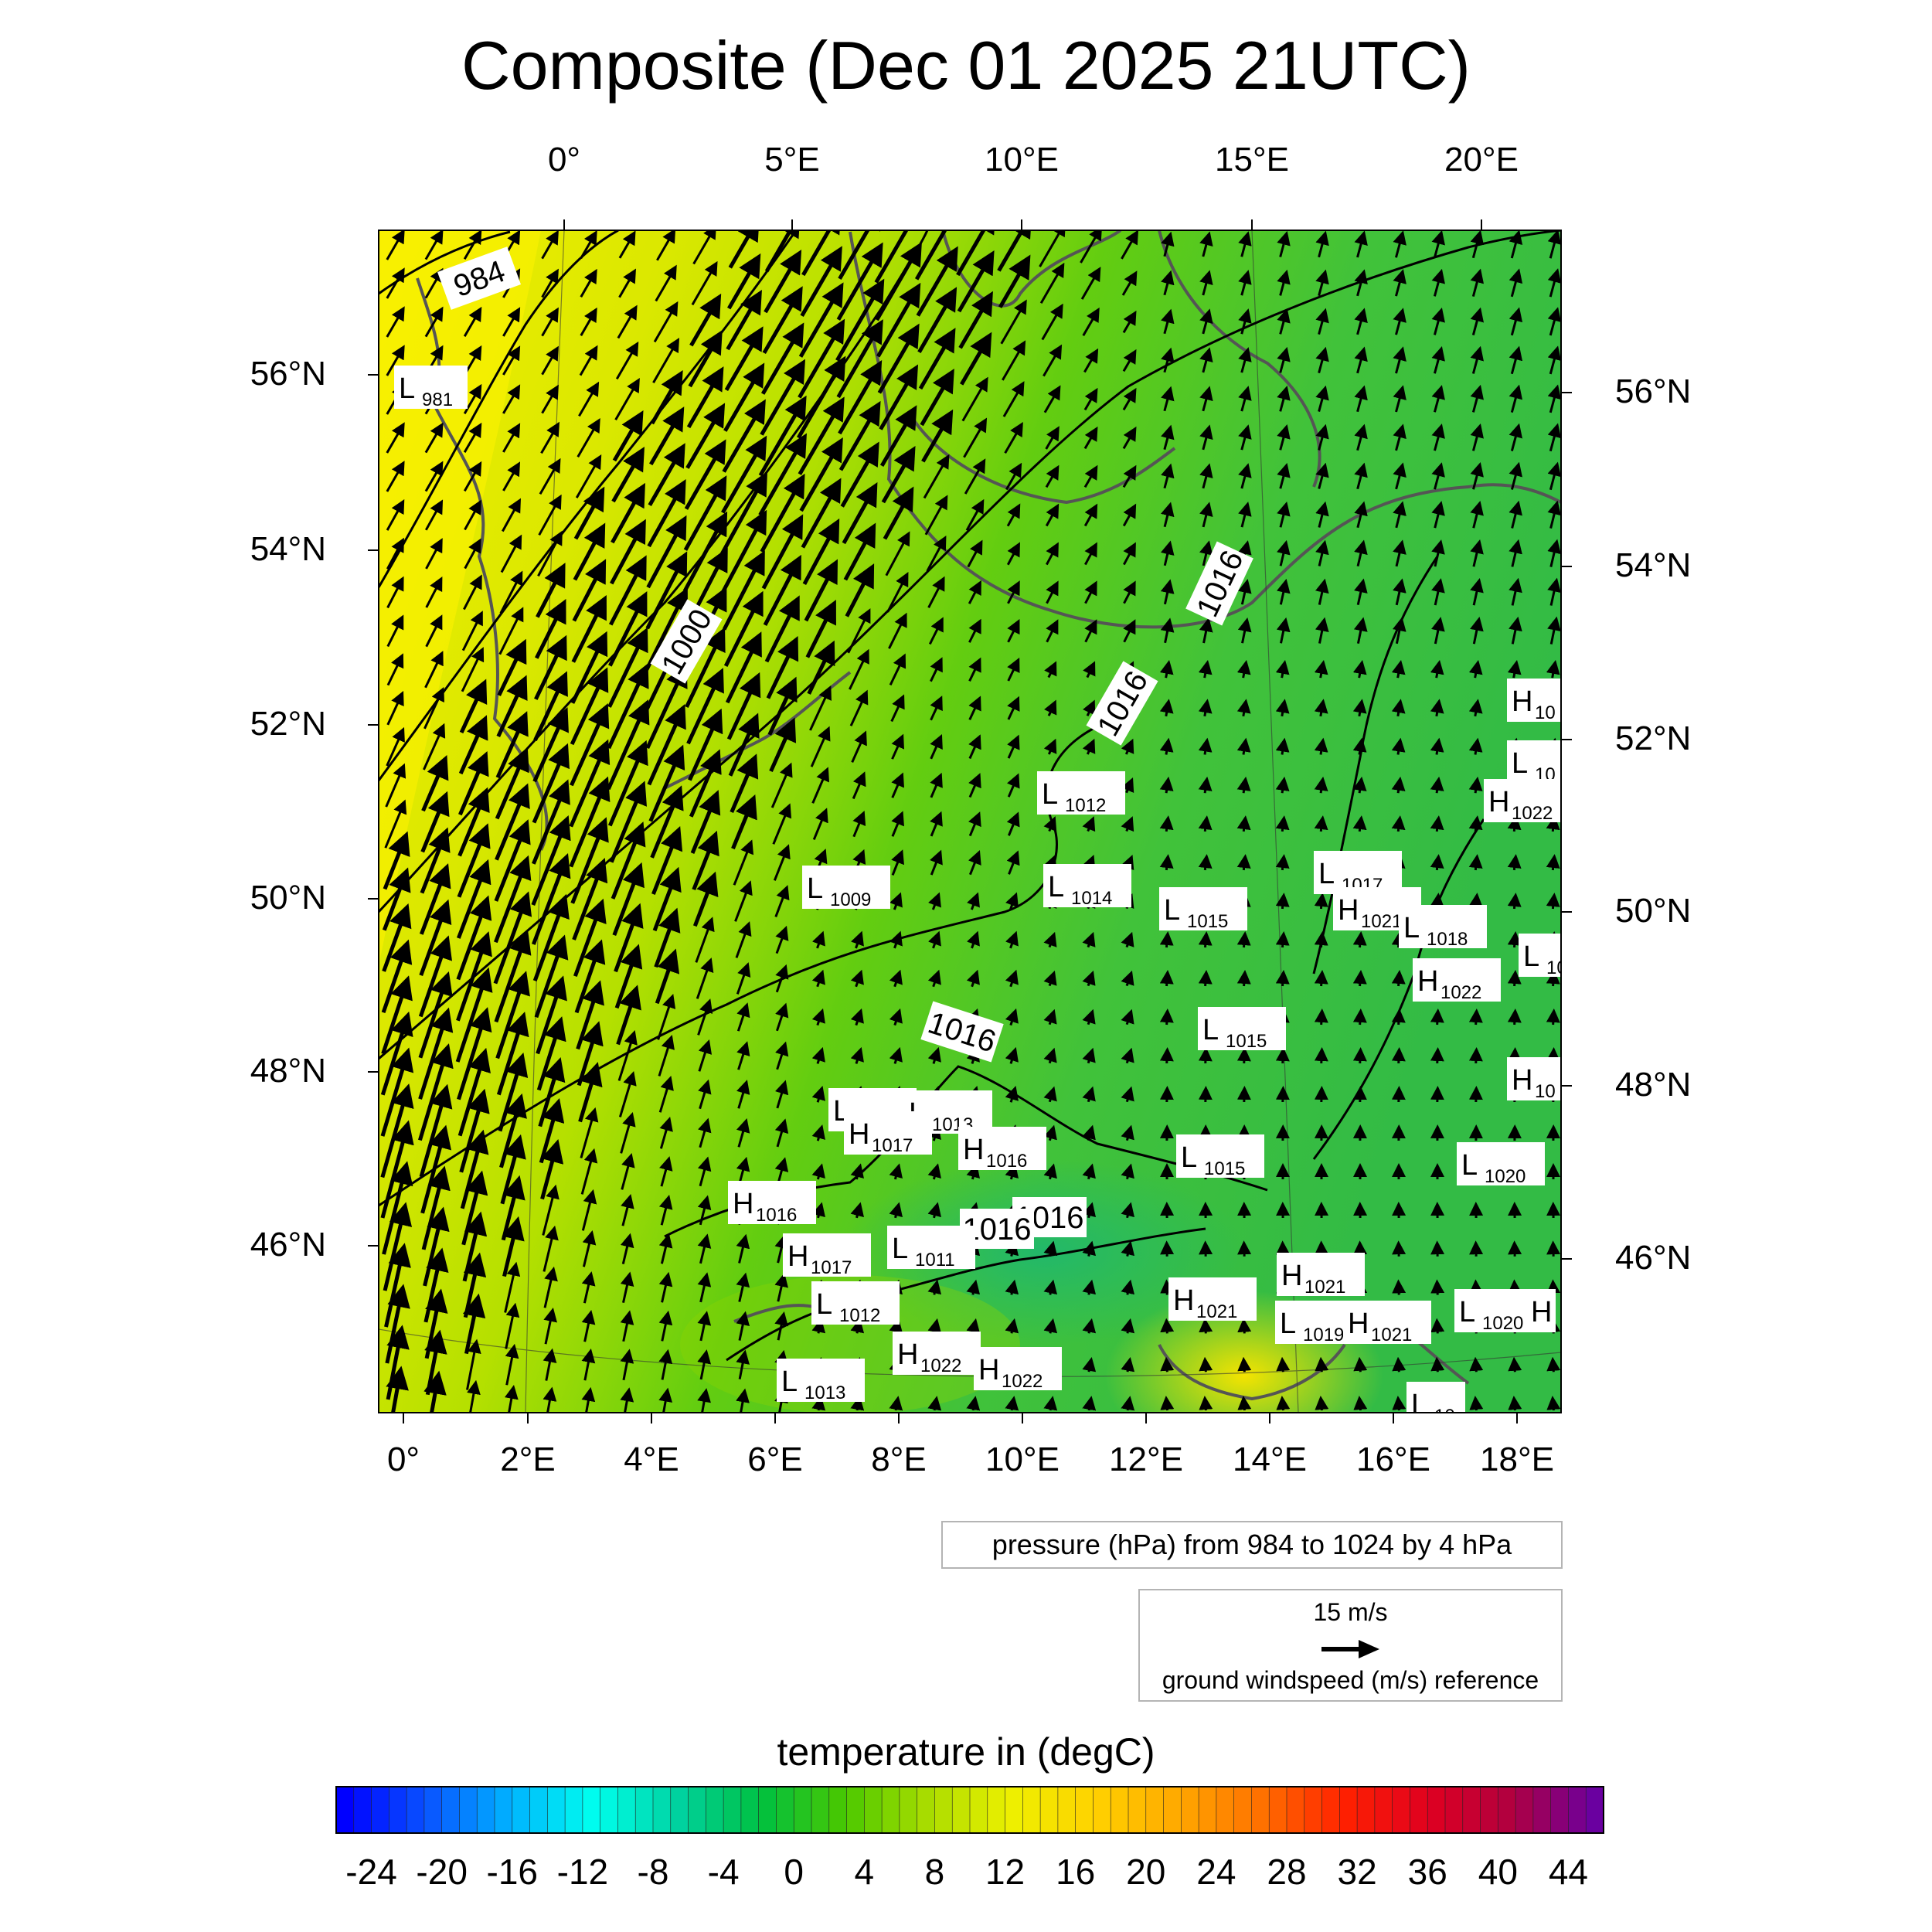 Image resolution: width=1932 pixels, height=1932 pixels. Describe the element at coordinates (1393, 1459) in the screenshot. I see `bottom-lon-label: 16°E` at that location.